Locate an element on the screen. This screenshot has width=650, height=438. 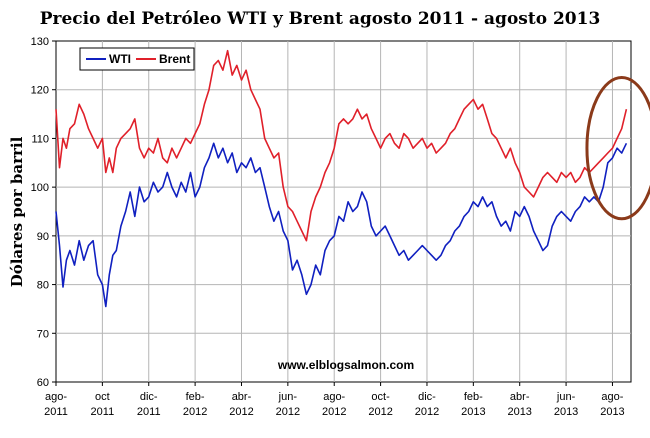
highlight-annotation is located at coordinates (617, 148).